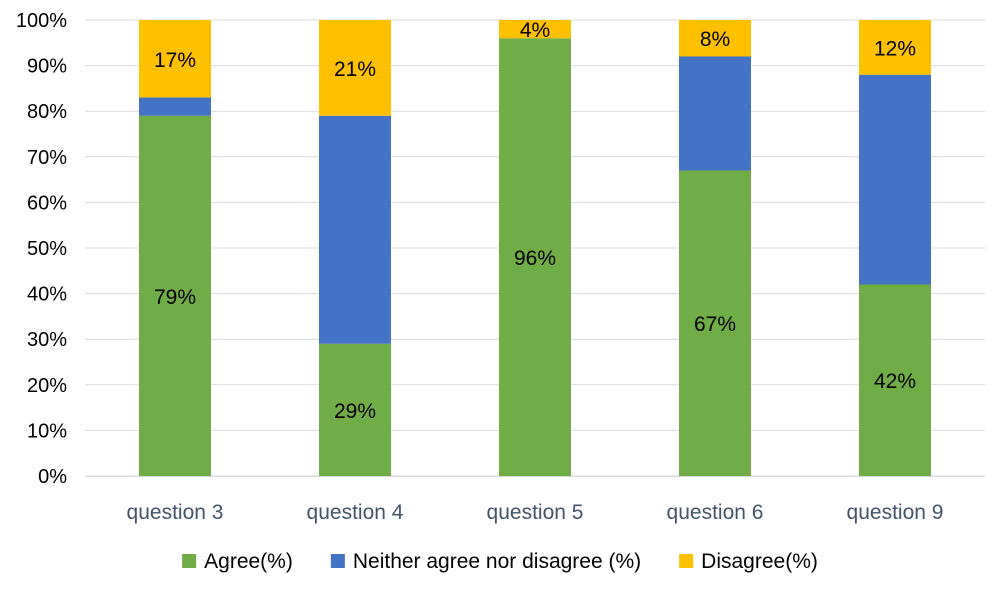 This screenshot has height=590, width=1000. Describe the element at coordinates (47, 158) in the screenshot. I see `y-tick-label: 70%` at that location.